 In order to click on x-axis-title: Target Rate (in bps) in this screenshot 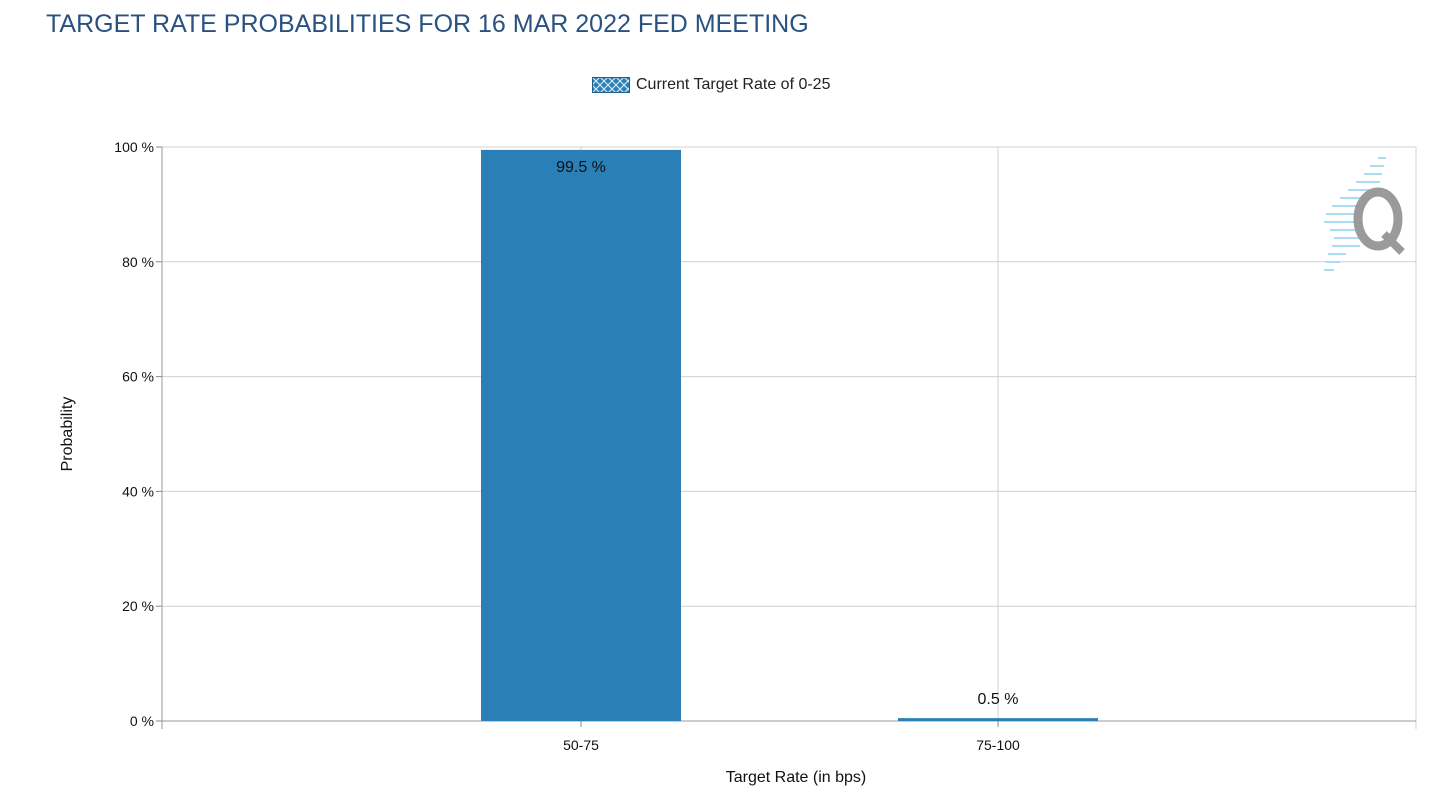, I will do `click(796, 777)`.